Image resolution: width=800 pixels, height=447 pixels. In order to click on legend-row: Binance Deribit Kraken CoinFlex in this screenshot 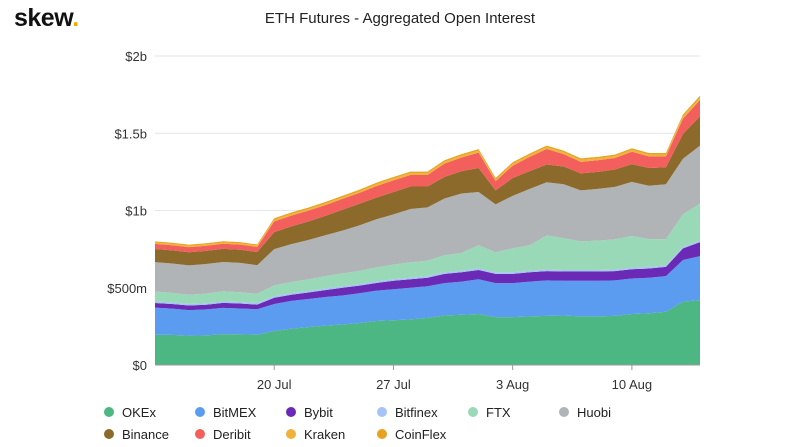, I will do `click(408, 434)`.